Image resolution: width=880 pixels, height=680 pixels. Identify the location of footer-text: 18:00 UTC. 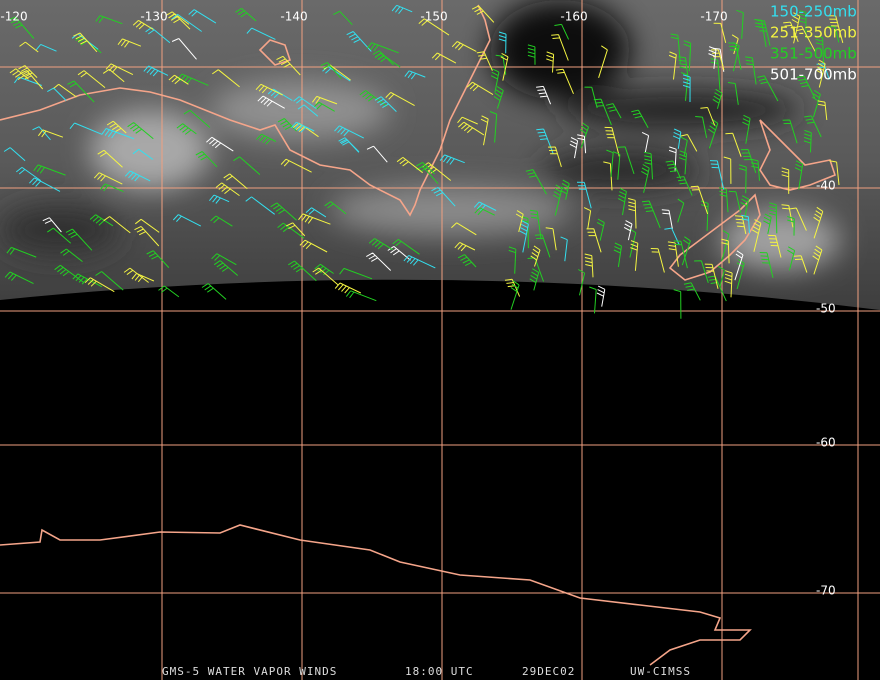
(439, 671).